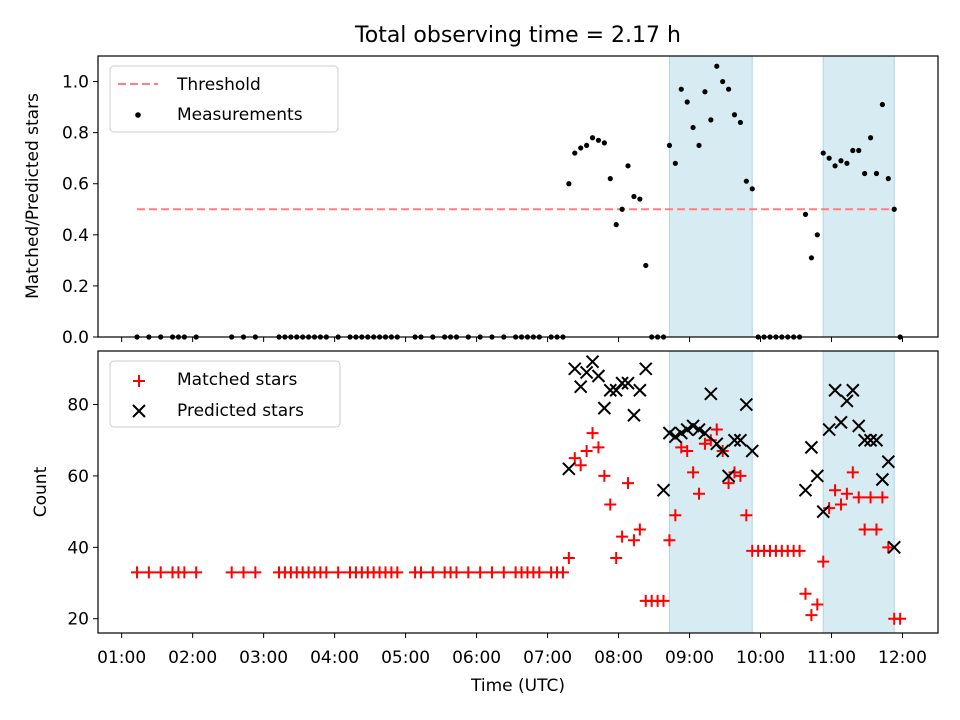 This screenshot has width=960, height=720. Describe the element at coordinates (138, 115) in the screenshot. I see `legend-measurement-swatch` at that location.